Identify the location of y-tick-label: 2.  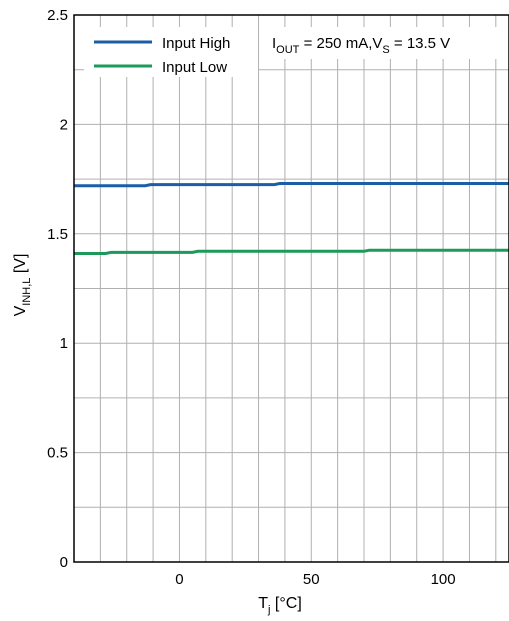
(64, 124).